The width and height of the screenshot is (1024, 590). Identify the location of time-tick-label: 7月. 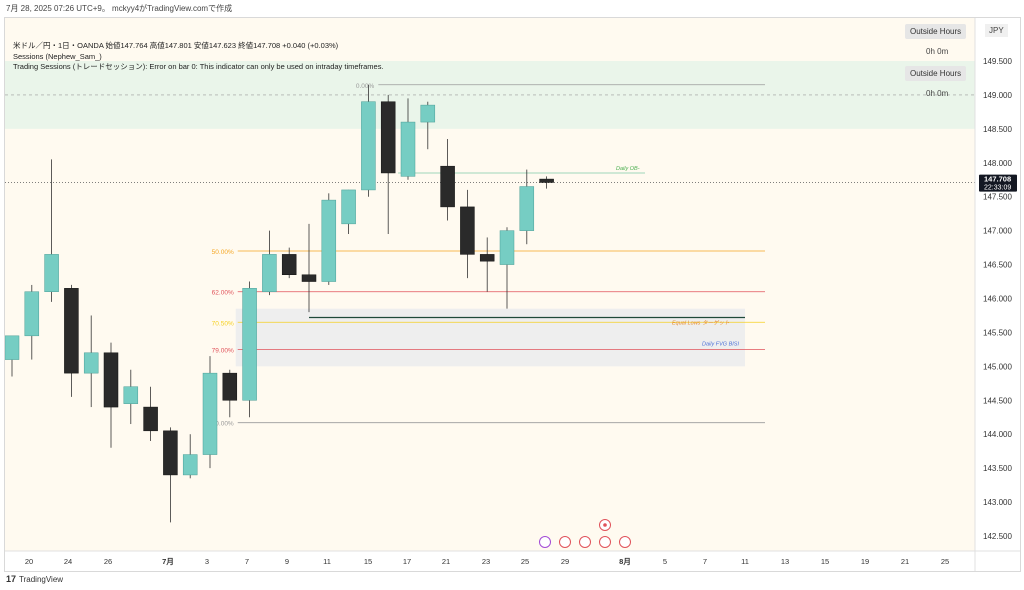
(168, 561).